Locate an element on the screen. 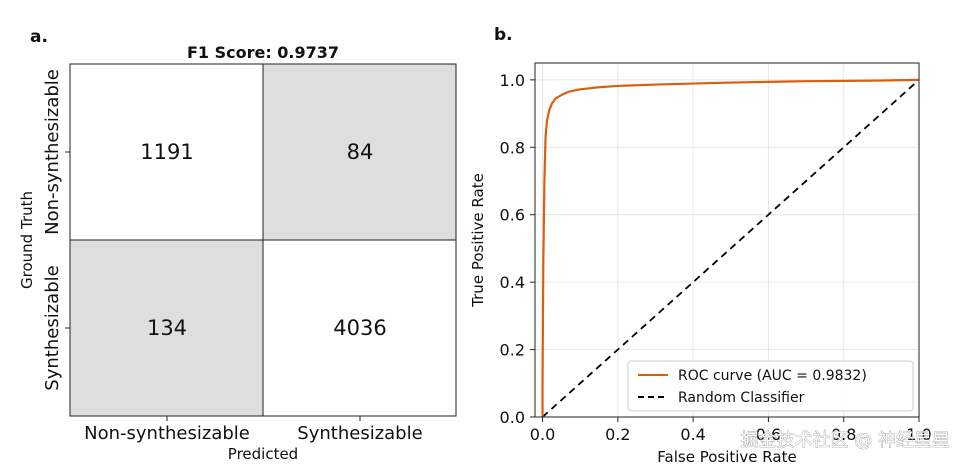 The width and height of the screenshot is (962, 468). cm-xtick-label: Synthesizable is located at coordinates (359, 433).